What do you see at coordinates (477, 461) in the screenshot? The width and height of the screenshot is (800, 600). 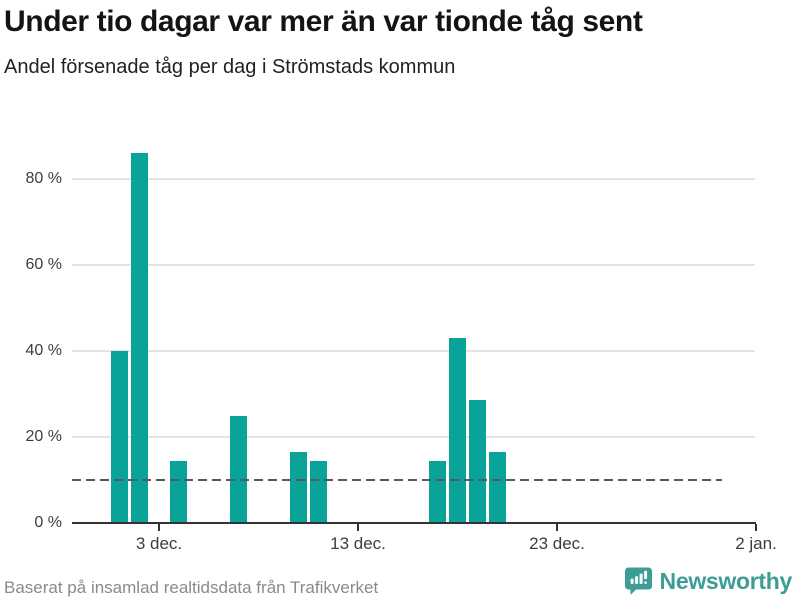 I see `bar-19dec` at bounding box center [477, 461].